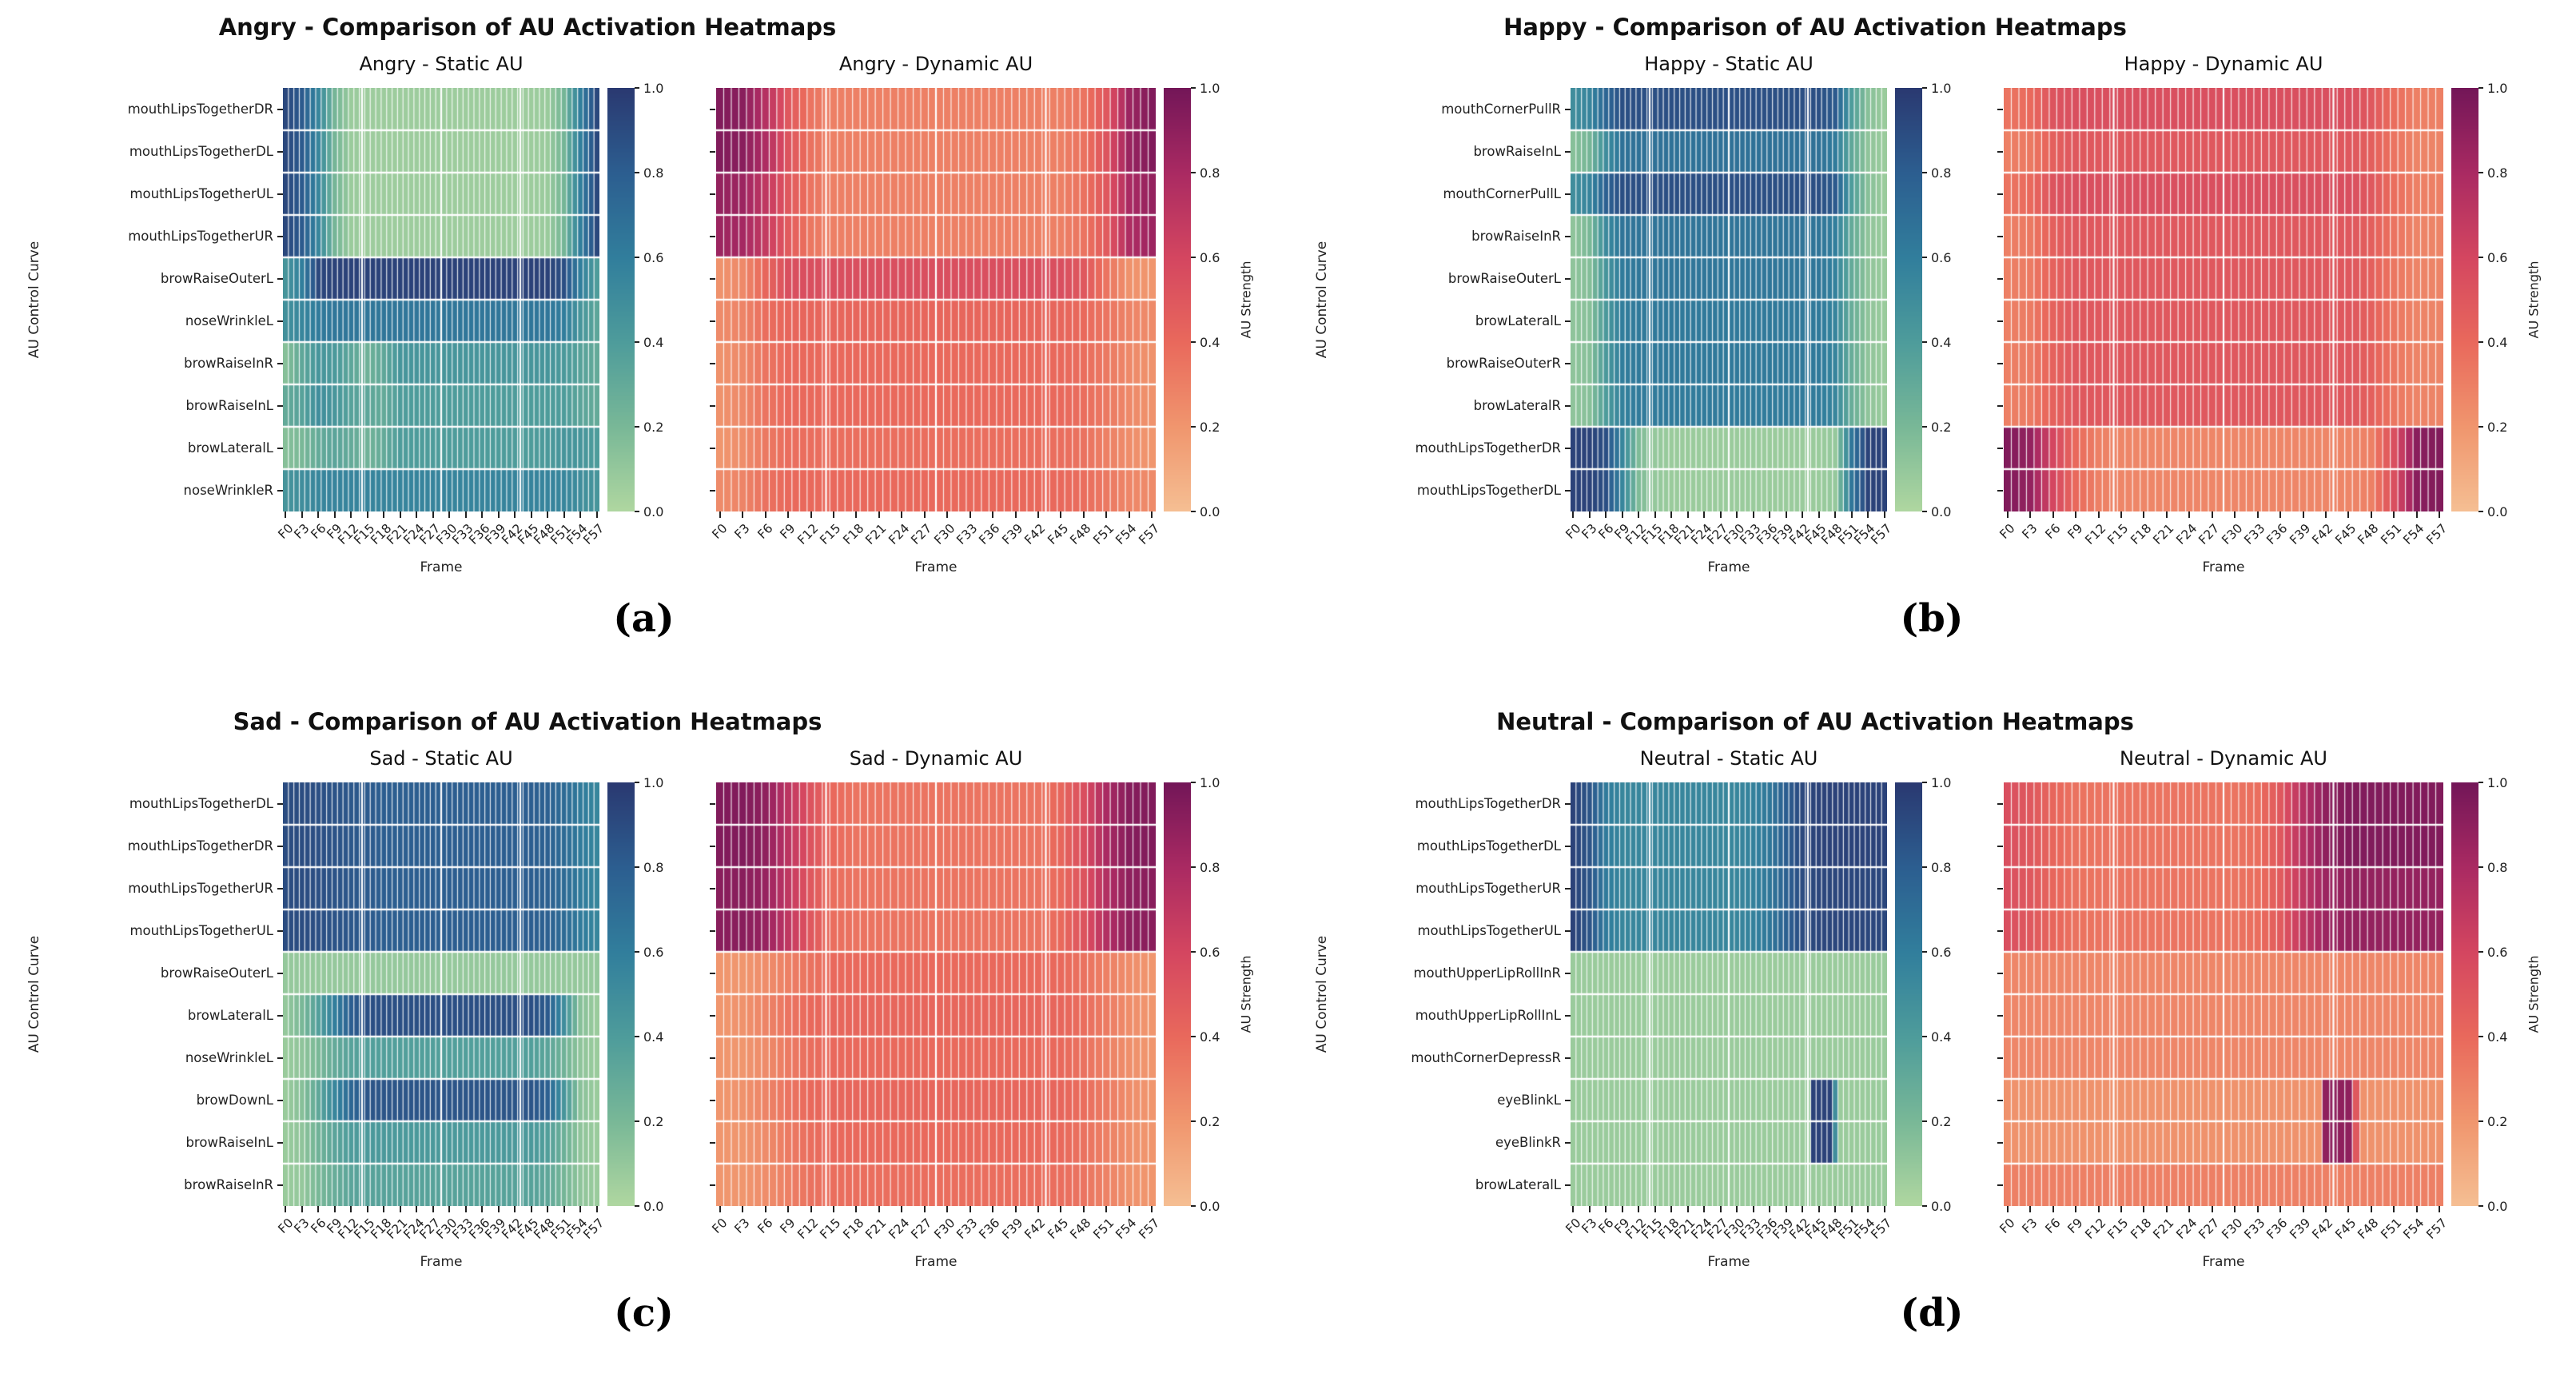 Image resolution: width=2576 pixels, height=1389 pixels. What do you see at coordinates (1035, 1229) in the screenshot?
I see `x-tick-label: F42` at bounding box center [1035, 1229].